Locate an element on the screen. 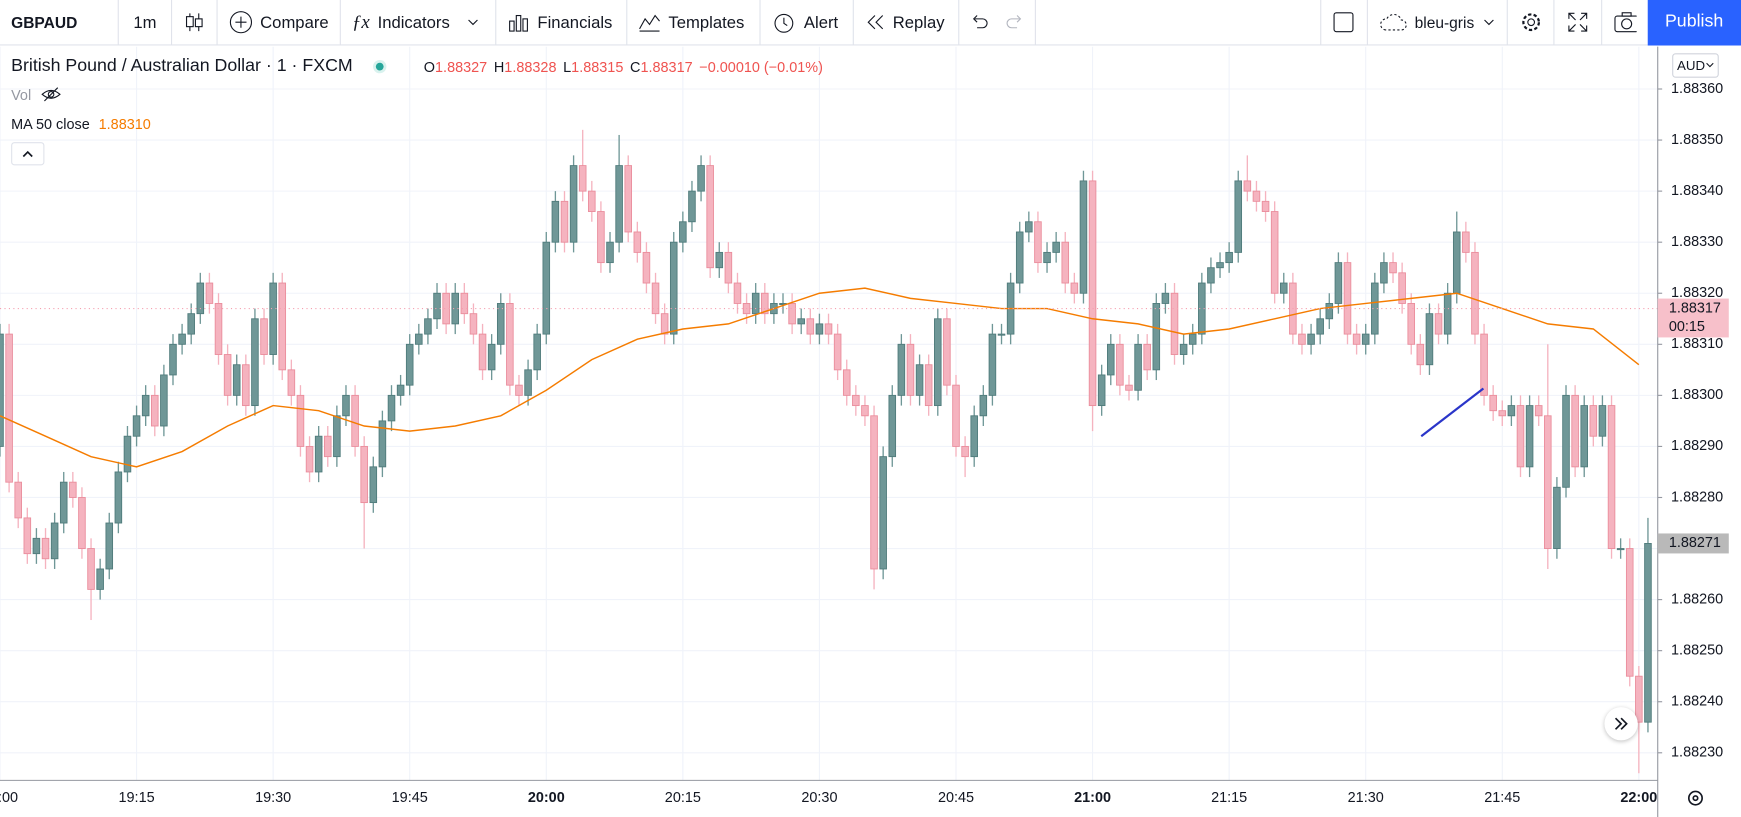 Image resolution: width=1741 pixels, height=817 pixels. x-tick-label: 21:30 is located at coordinates (1366, 798).